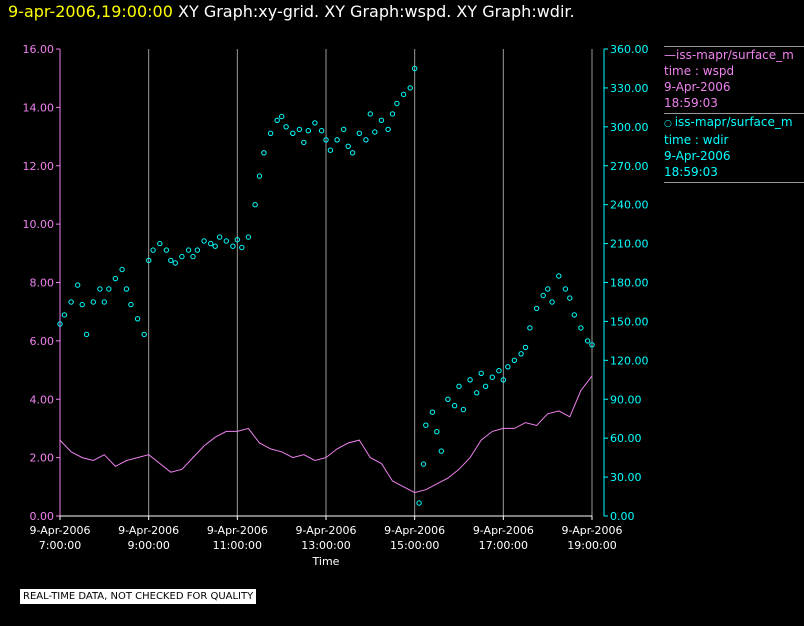 Image resolution: width=804 pixels, height=626 pixels. I want to click on legend-series-name: —iss-mapr/surface_m, so click(734, 55).